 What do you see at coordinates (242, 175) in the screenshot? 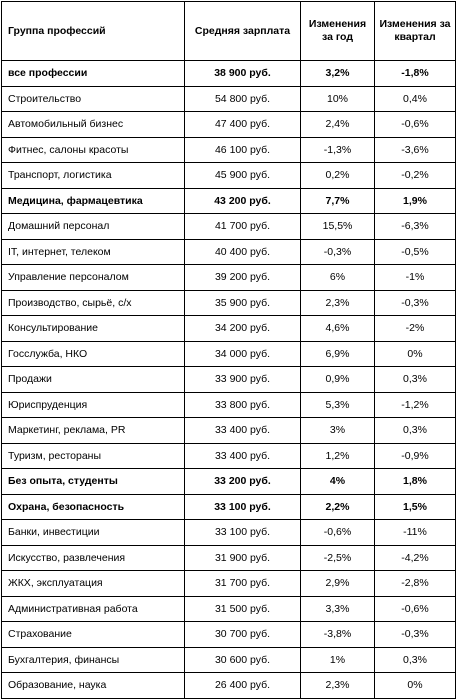
I see `cell-salary: 45 900 руб.` at bounding box center [242, 175].